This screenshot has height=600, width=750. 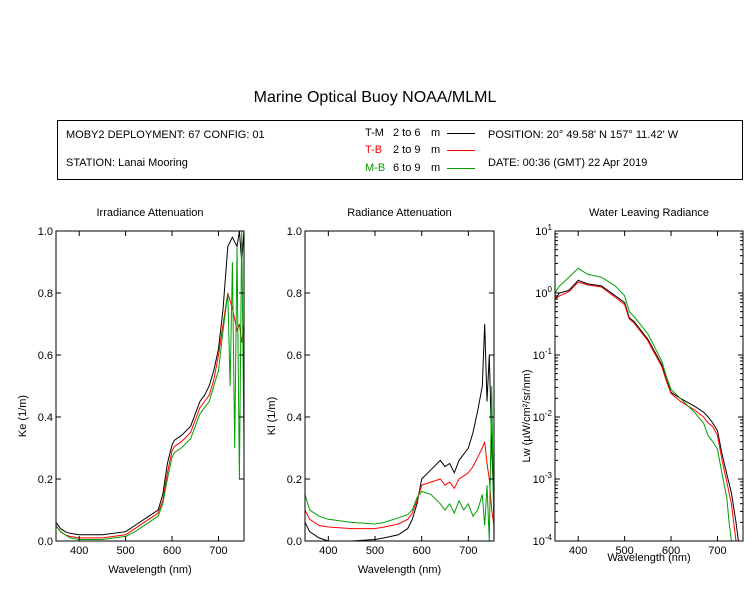 What do you see at coordinates (649, 213) in the screenshot?
I see `chart-title: Water Leaving Radiance` at bounding box center [649, 213].